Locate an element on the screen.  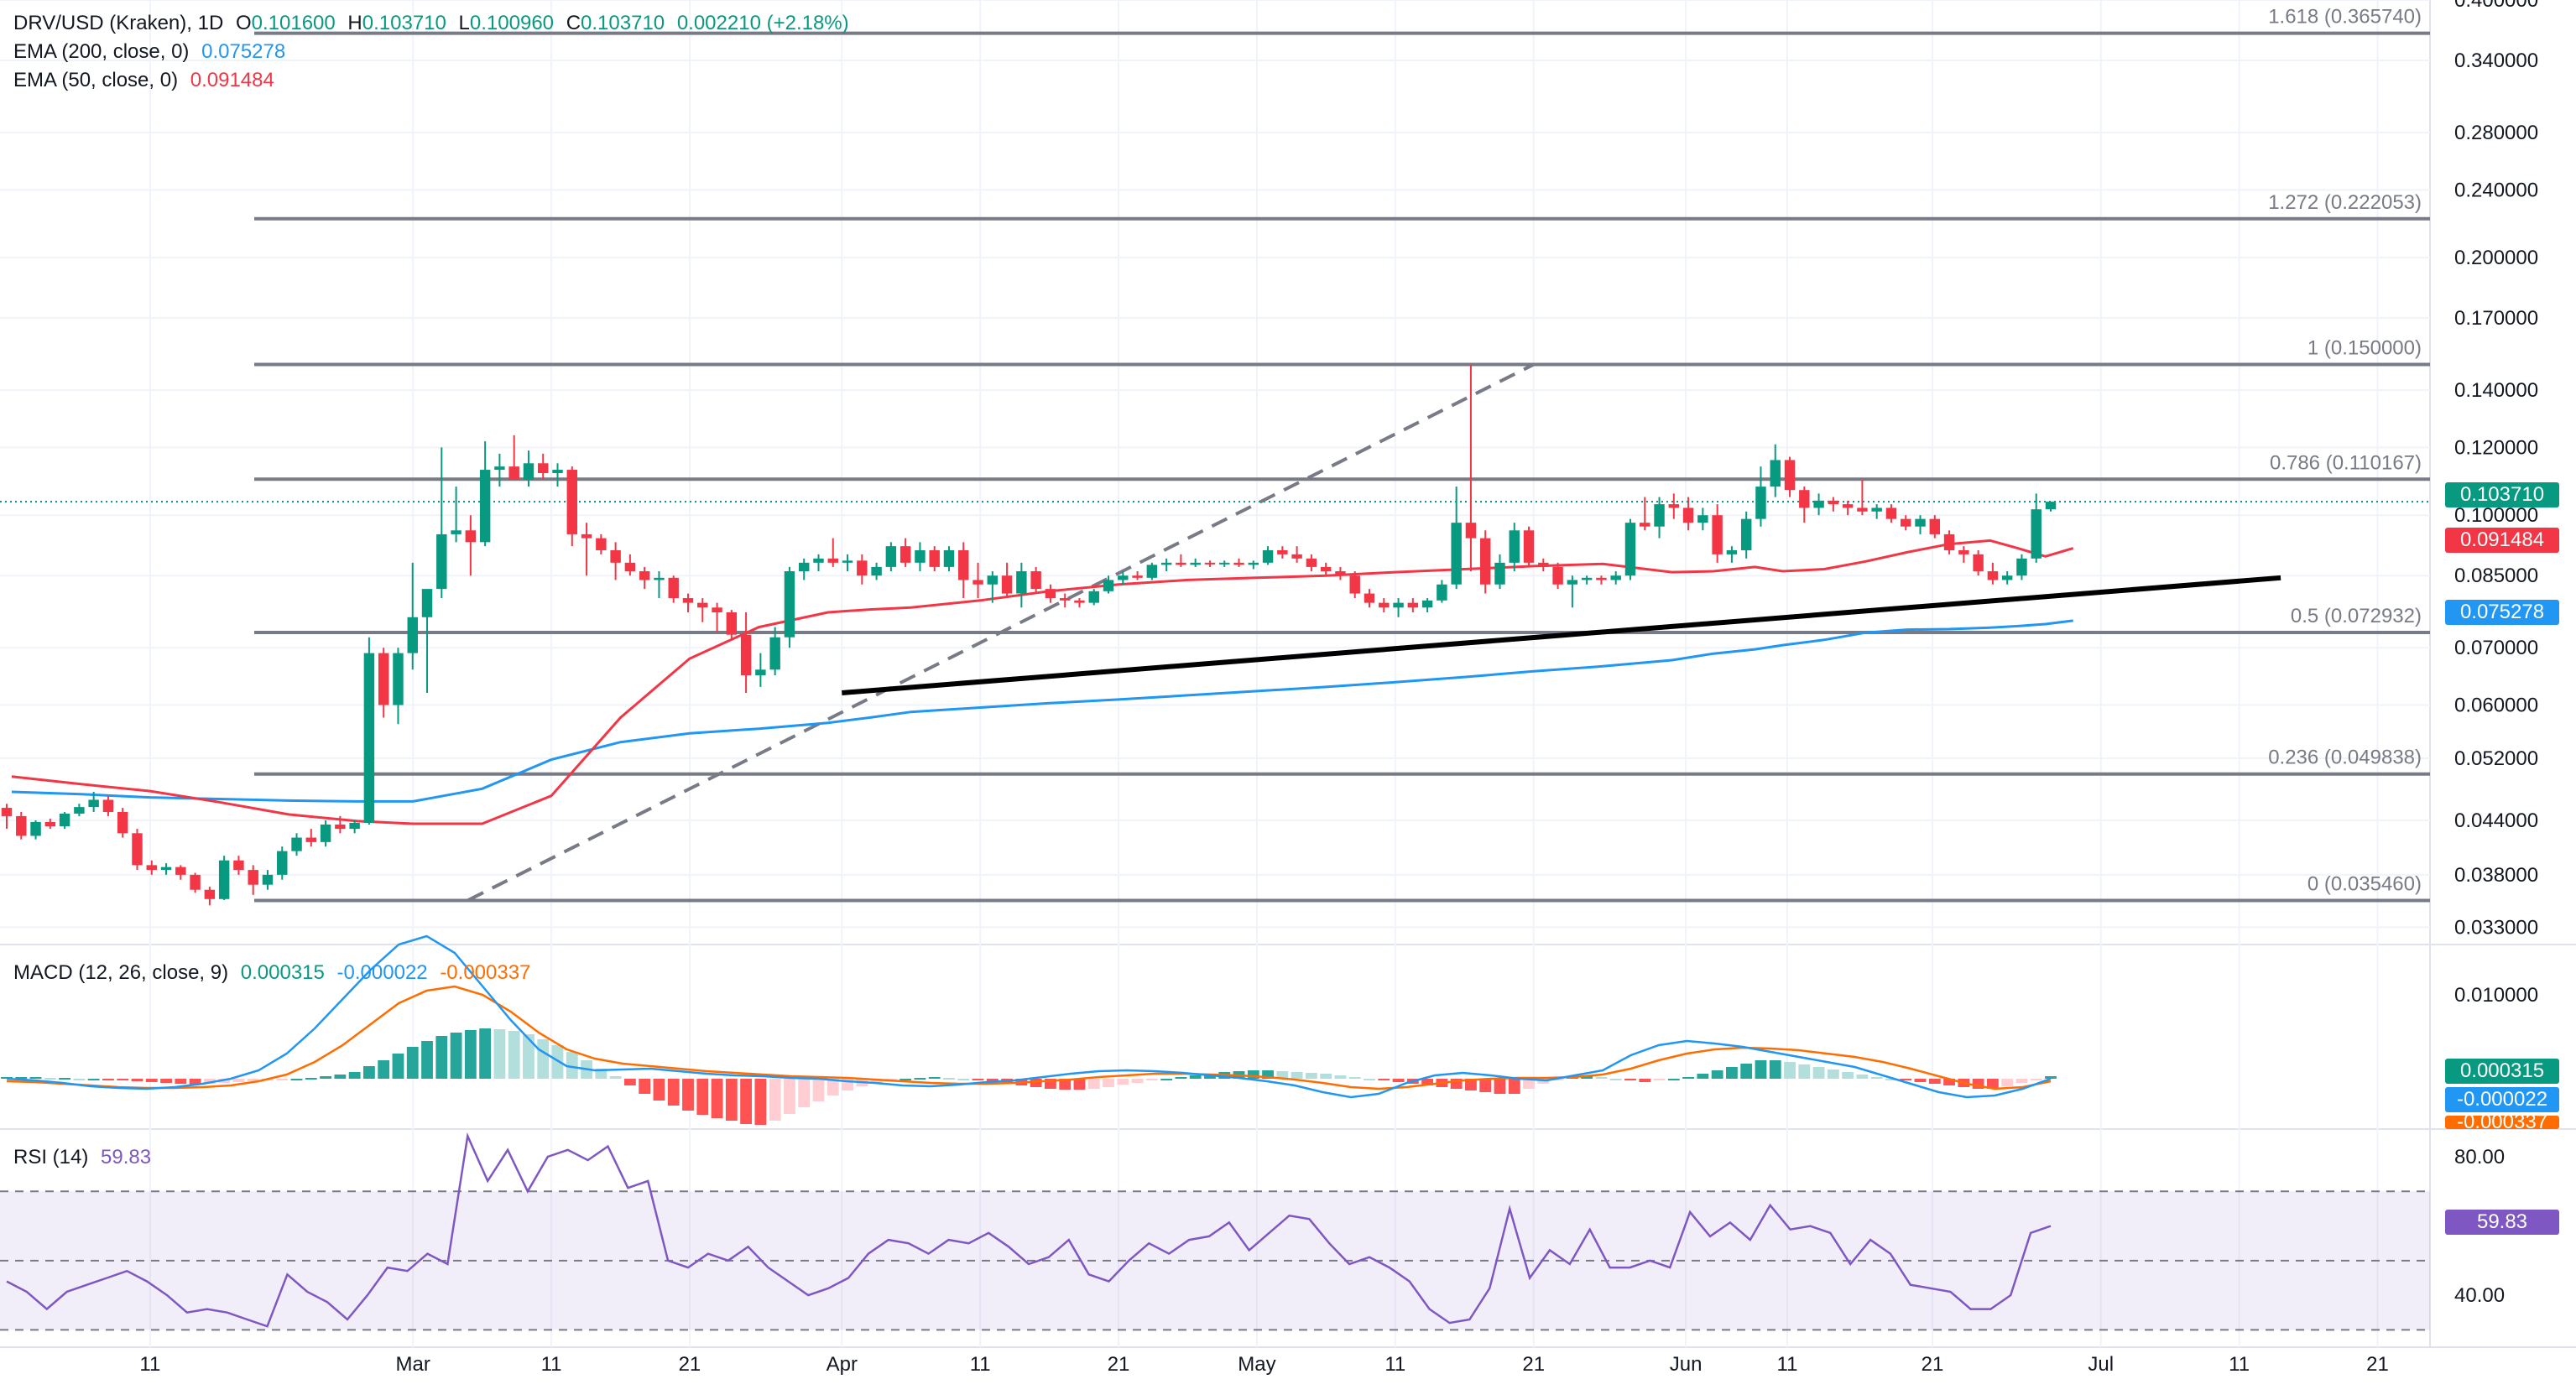
rsi-label: RSI (14) is located at coordinates (51, 1157).